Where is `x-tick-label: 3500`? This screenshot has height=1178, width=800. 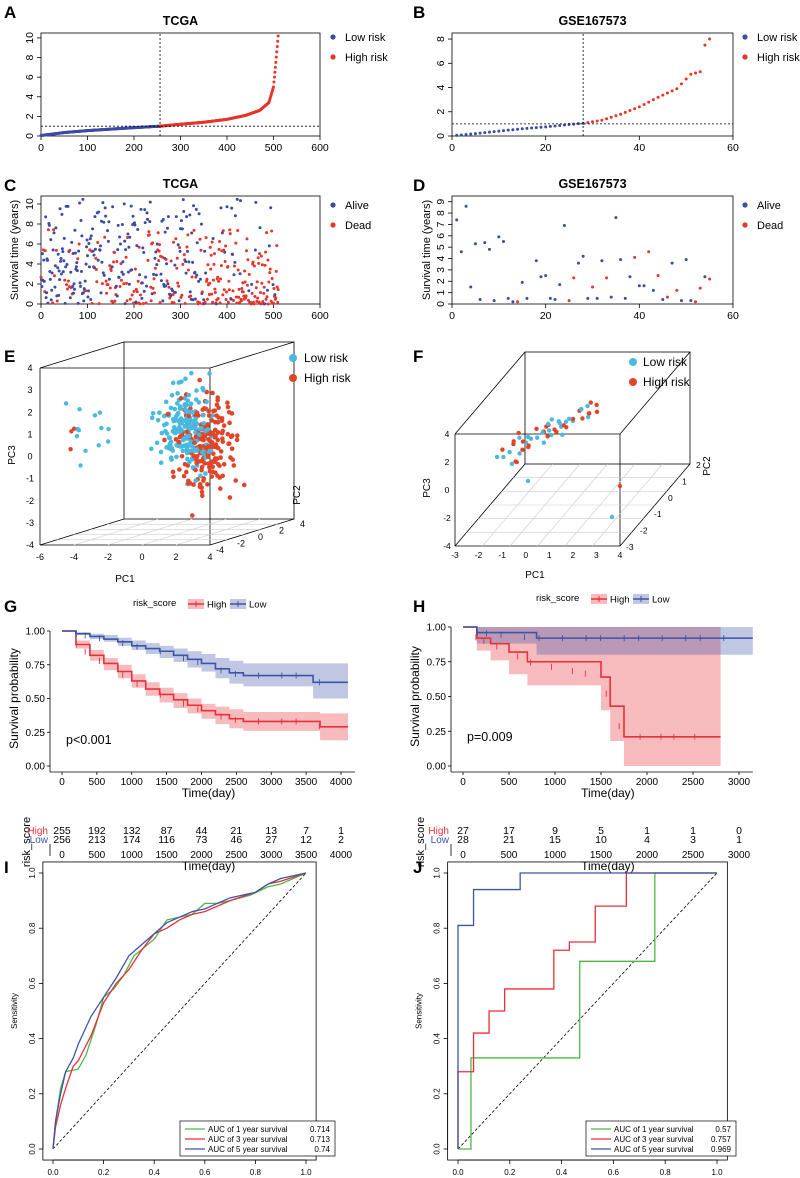 x-tick-label: 3500 is located at coordinates (306, 782).